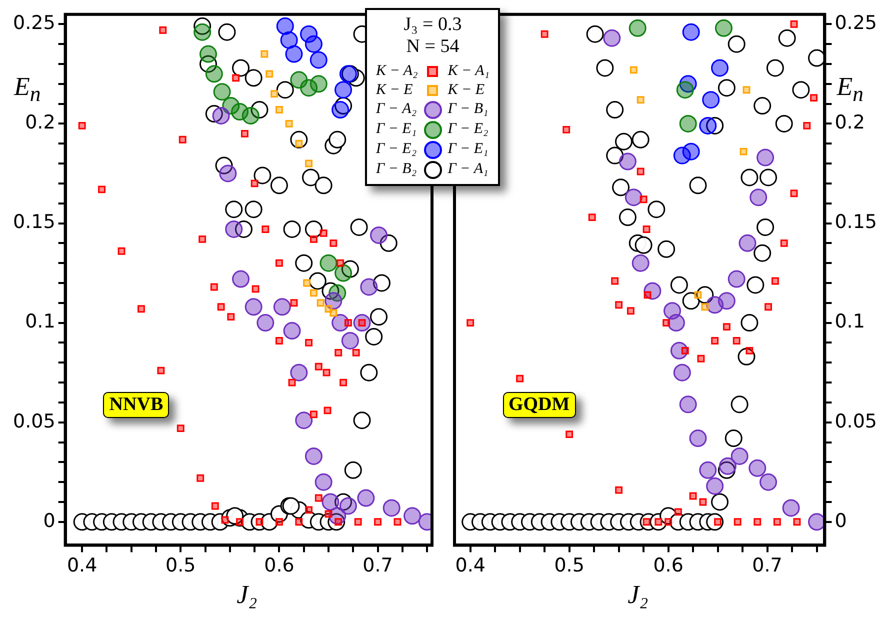  Describe the element at coordinates (468, 170) in the screenshot. I see `legend-label: Γ − A₁` at that location.